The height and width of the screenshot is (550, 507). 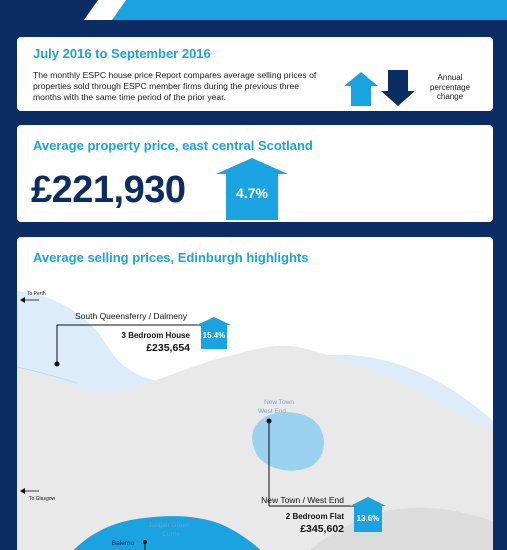 I want to click on area-1-name: South Queensferry / Dalmeny, so click(x=131, y=316).